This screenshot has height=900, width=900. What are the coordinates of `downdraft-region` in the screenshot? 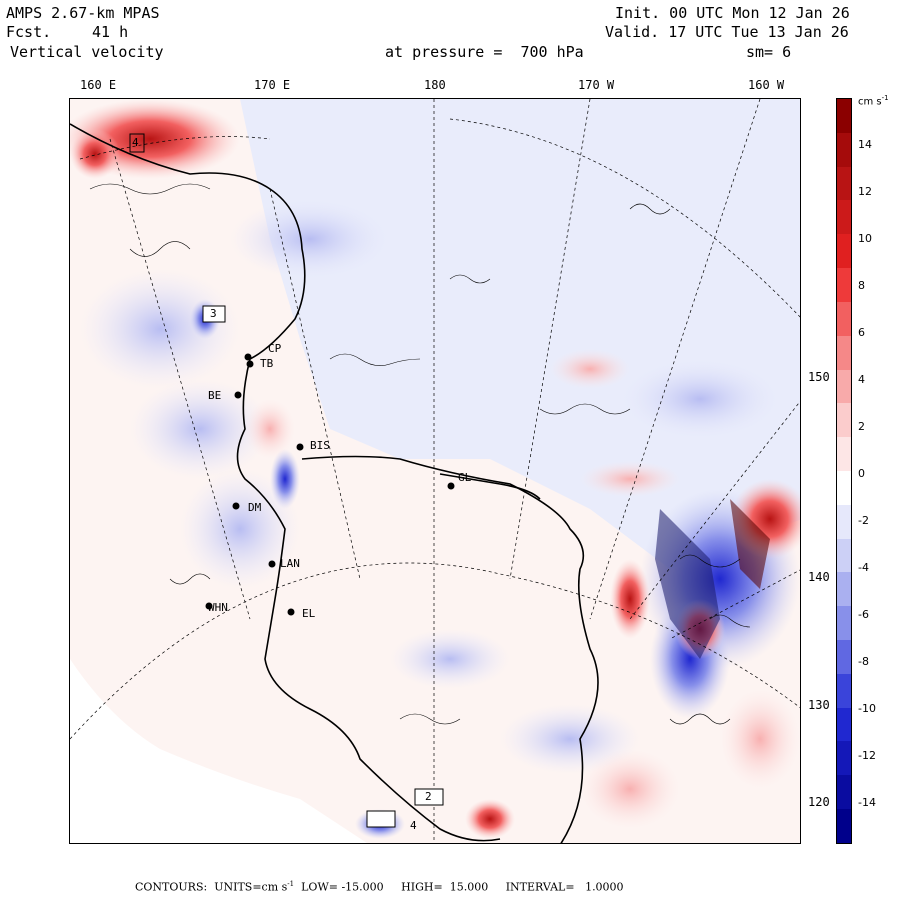 It's located at (285, 479).